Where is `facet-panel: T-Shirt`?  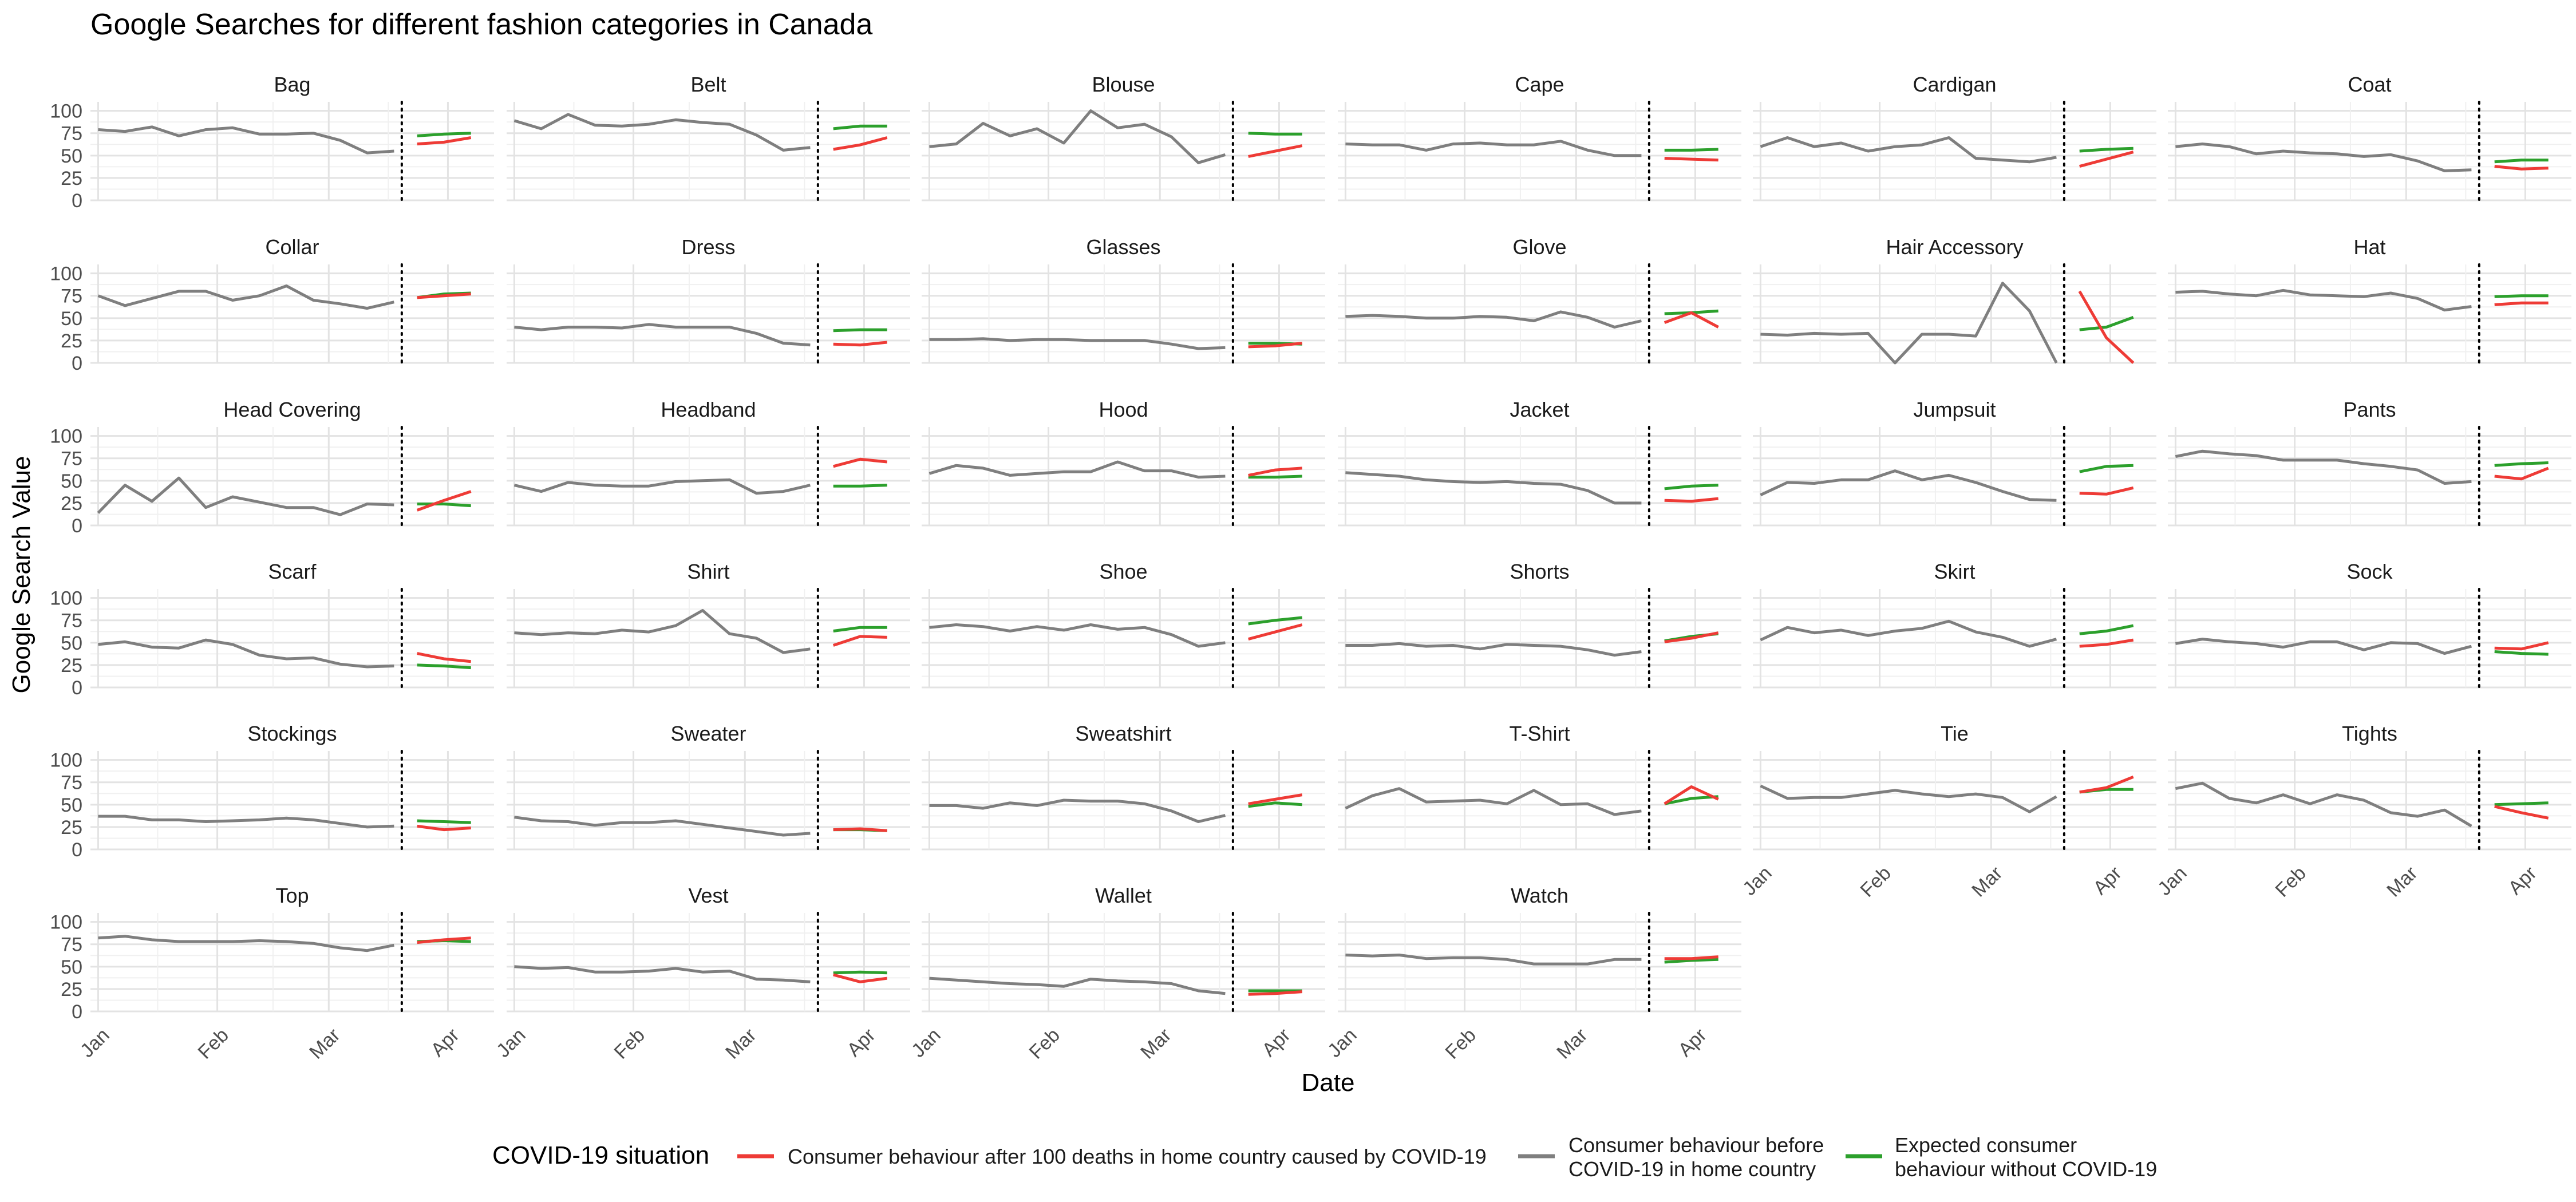
facet-panel: T-Shirt is located at coordinates (1539, 787).